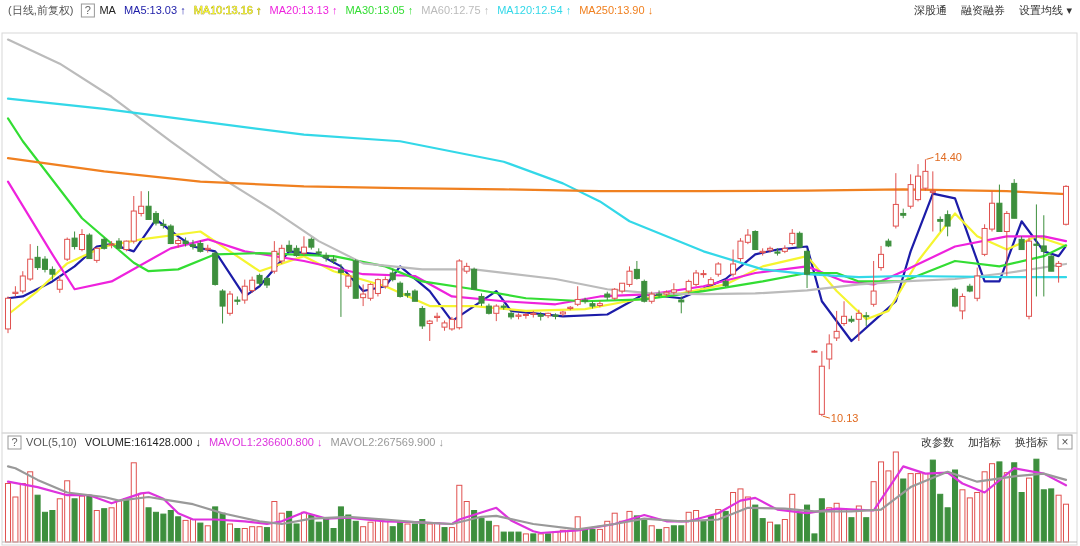 The height and width of the screenshot is (546, 1080). What do you see at coordinates (844, 418) in the screenshot?
I see `annotation: 10.13` at bounding box center [844, 418].